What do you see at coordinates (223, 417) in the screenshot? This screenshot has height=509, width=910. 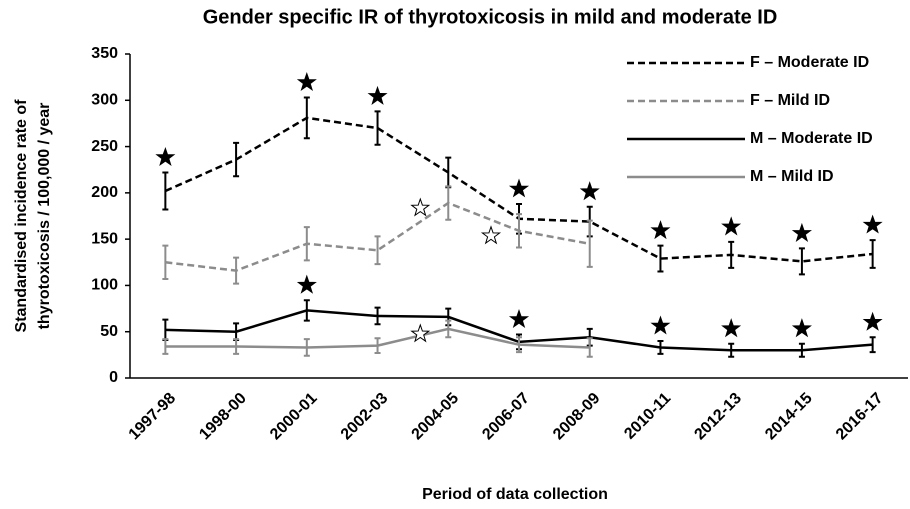 I see `x-tick-label: 1998-00` at bounding box center [223, 417].